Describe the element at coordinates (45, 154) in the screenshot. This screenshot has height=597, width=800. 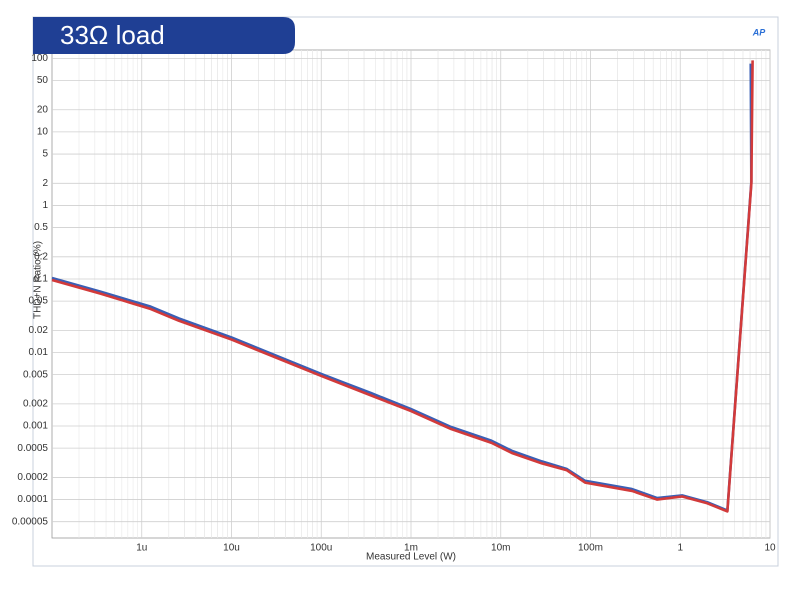
I see `y-tick-label: 5` at that location.